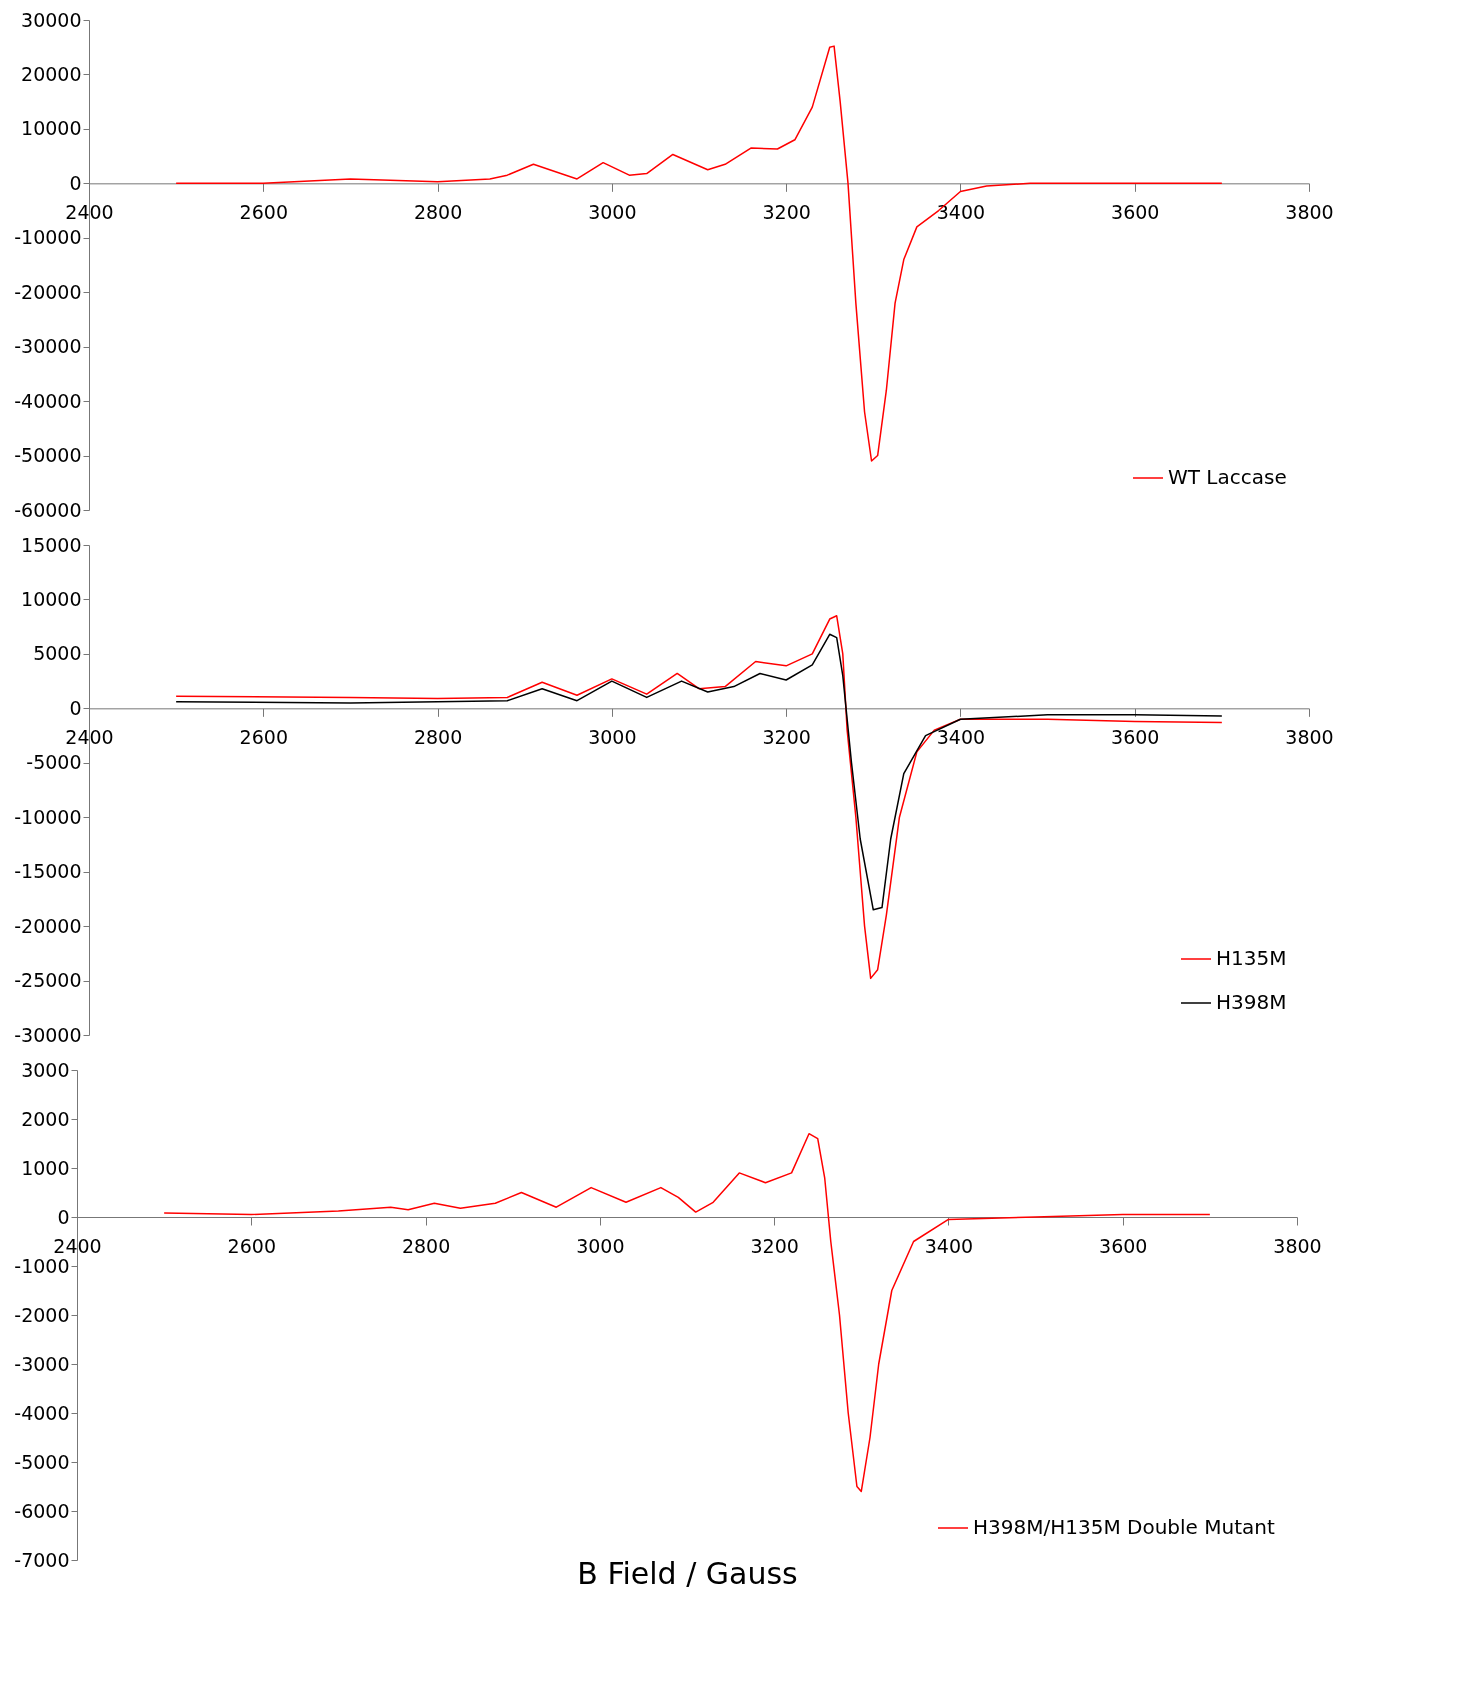 The height and width of the screenshot is (1706, 1473). I want to click on y-tick-label: 5000, so click(57, 653).